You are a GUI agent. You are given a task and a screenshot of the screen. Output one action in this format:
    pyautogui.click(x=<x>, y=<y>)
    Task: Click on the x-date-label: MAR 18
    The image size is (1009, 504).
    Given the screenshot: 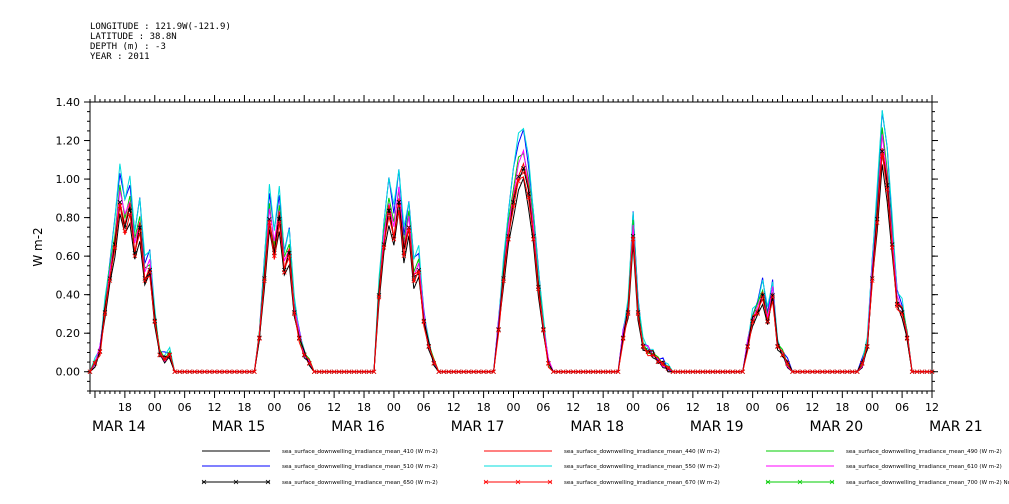 What is the action you would take?
    pyautogui.click(x=597, y=427)
    